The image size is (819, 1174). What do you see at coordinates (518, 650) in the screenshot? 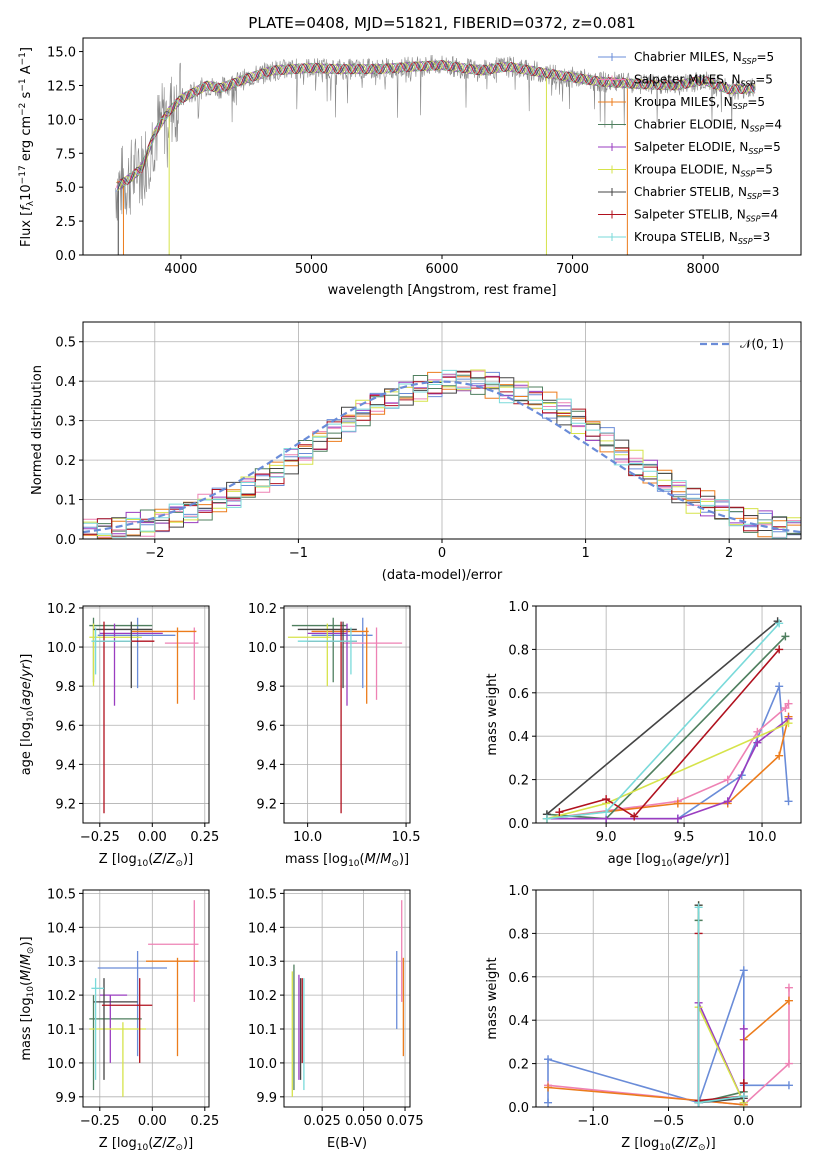
I see `y-tick-label: 0.8` at bounding box center [518, 650].